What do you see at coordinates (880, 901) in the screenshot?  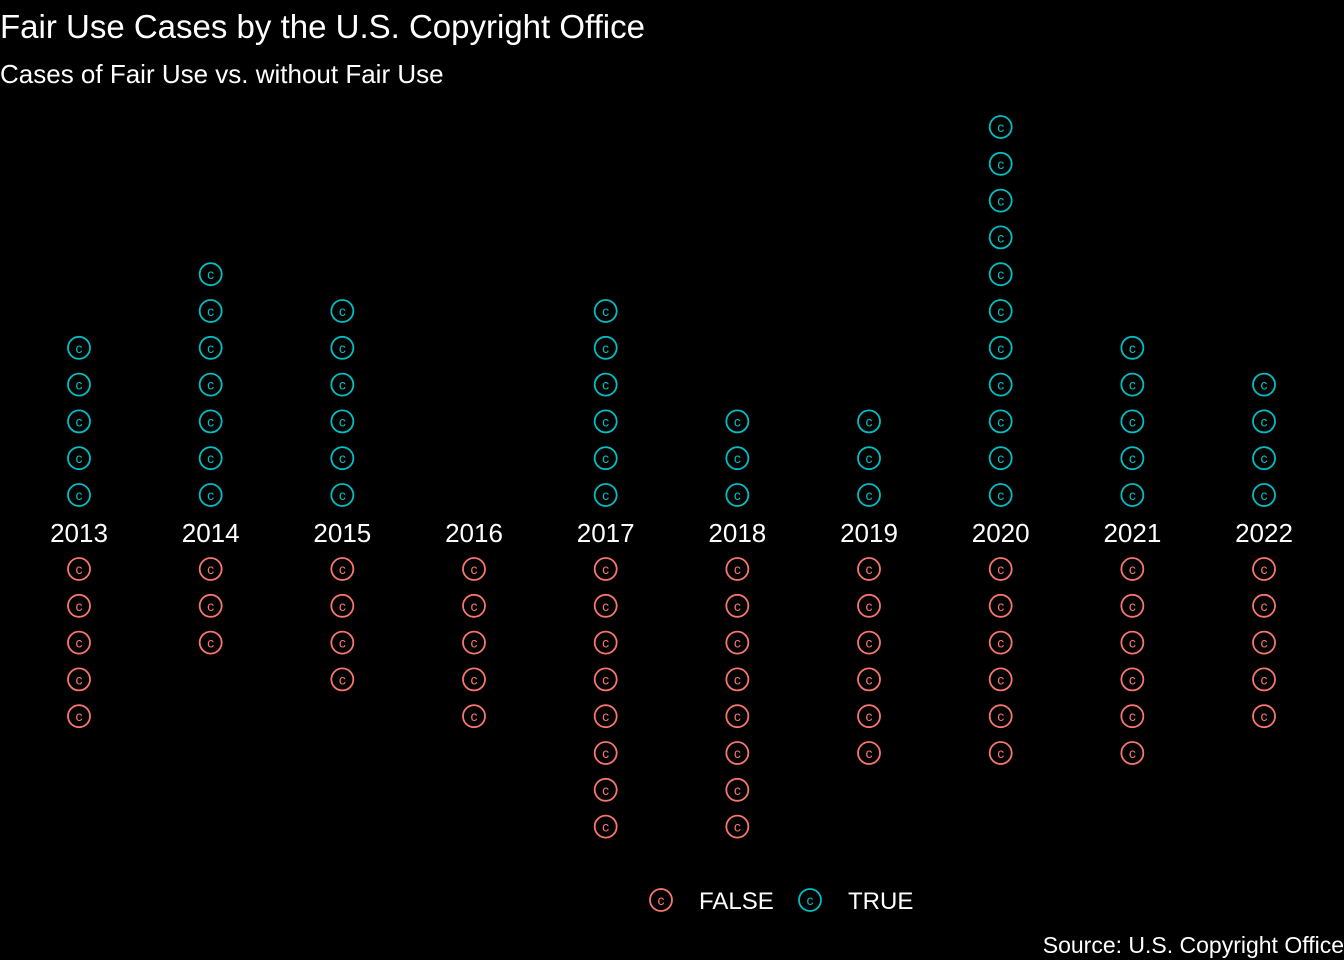 I see `legend-label: TRUE` at bounding box center [880, 901].